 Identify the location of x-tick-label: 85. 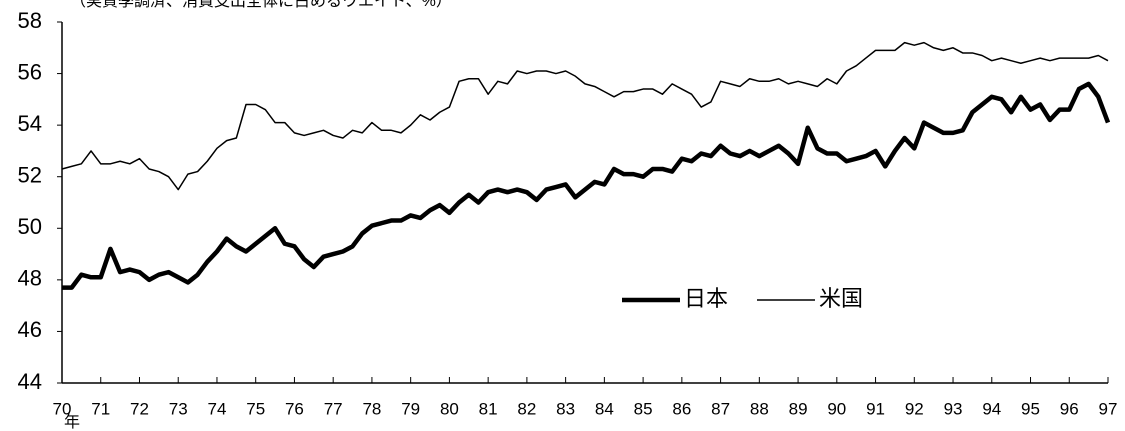
(643, 408).